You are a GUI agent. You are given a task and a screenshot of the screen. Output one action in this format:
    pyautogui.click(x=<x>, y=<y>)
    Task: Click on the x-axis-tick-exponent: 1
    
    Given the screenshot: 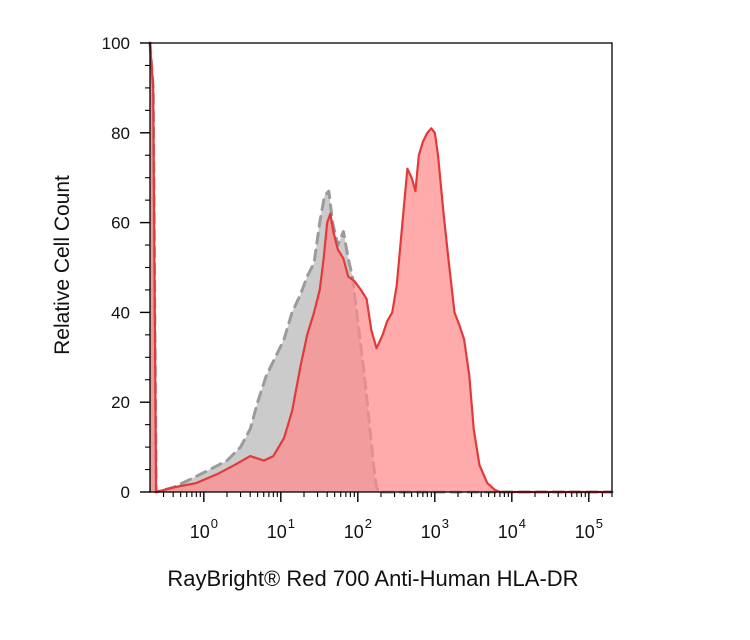 What is the action you would take?
    pyautogui.click(x=291, y=523)
    